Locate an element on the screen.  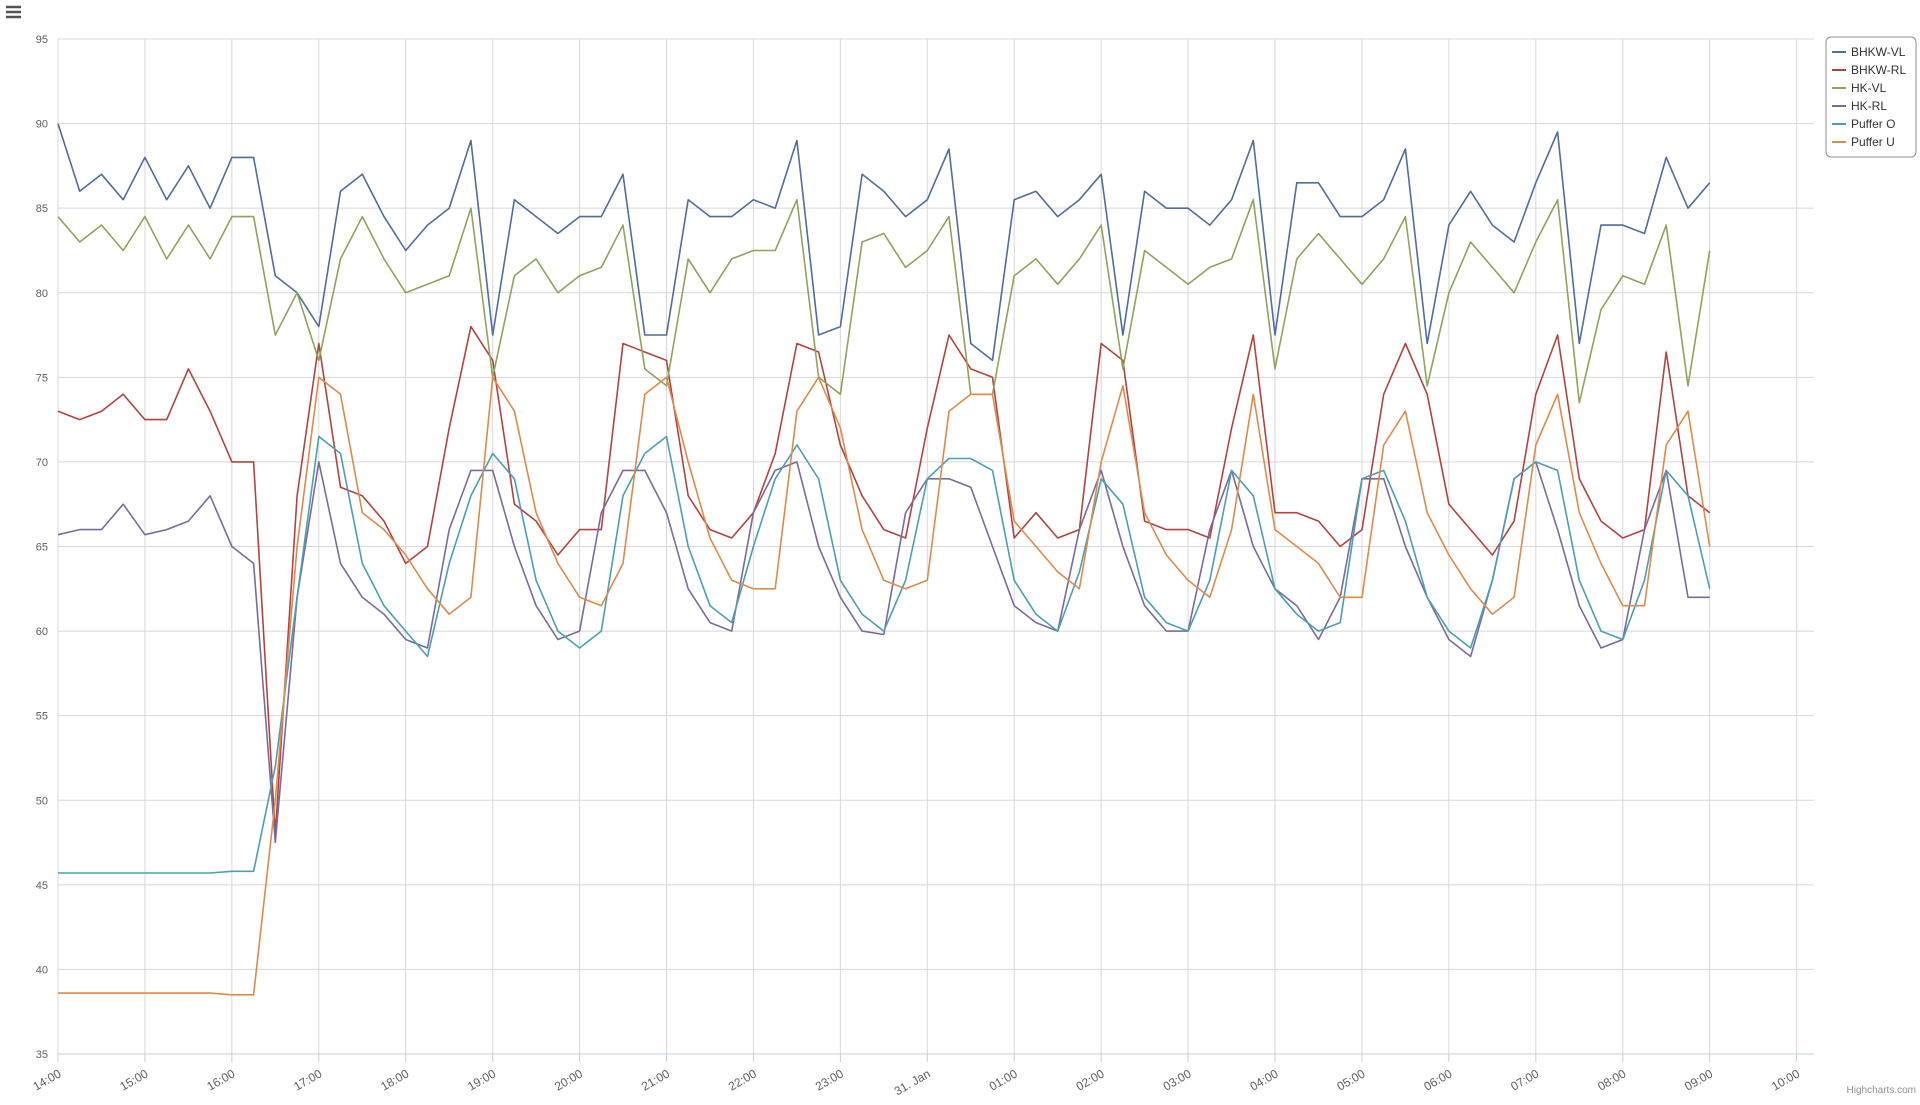
x-tick-label: 14:00 is located at coordinates (46, 1079).